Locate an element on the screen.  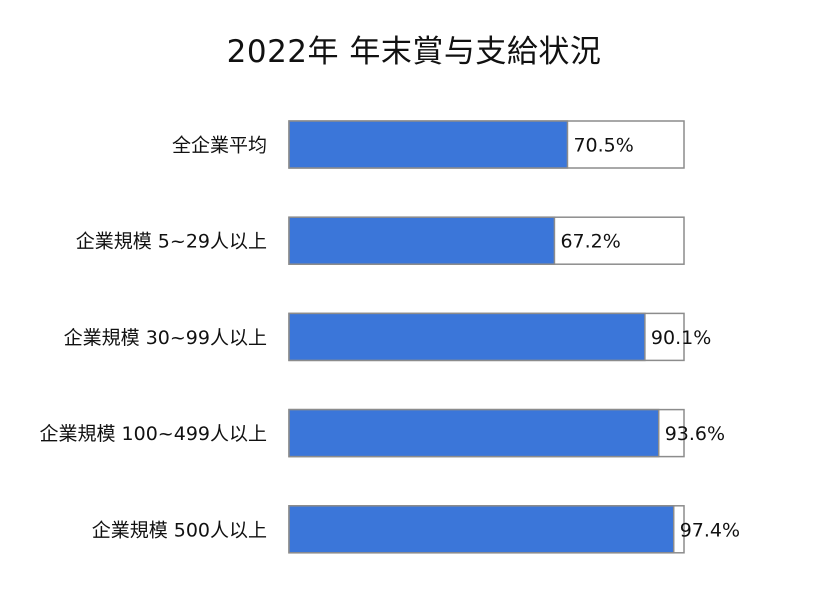
category-label: 企業規模 100~499人以上 is located at coordinates (154, 434).